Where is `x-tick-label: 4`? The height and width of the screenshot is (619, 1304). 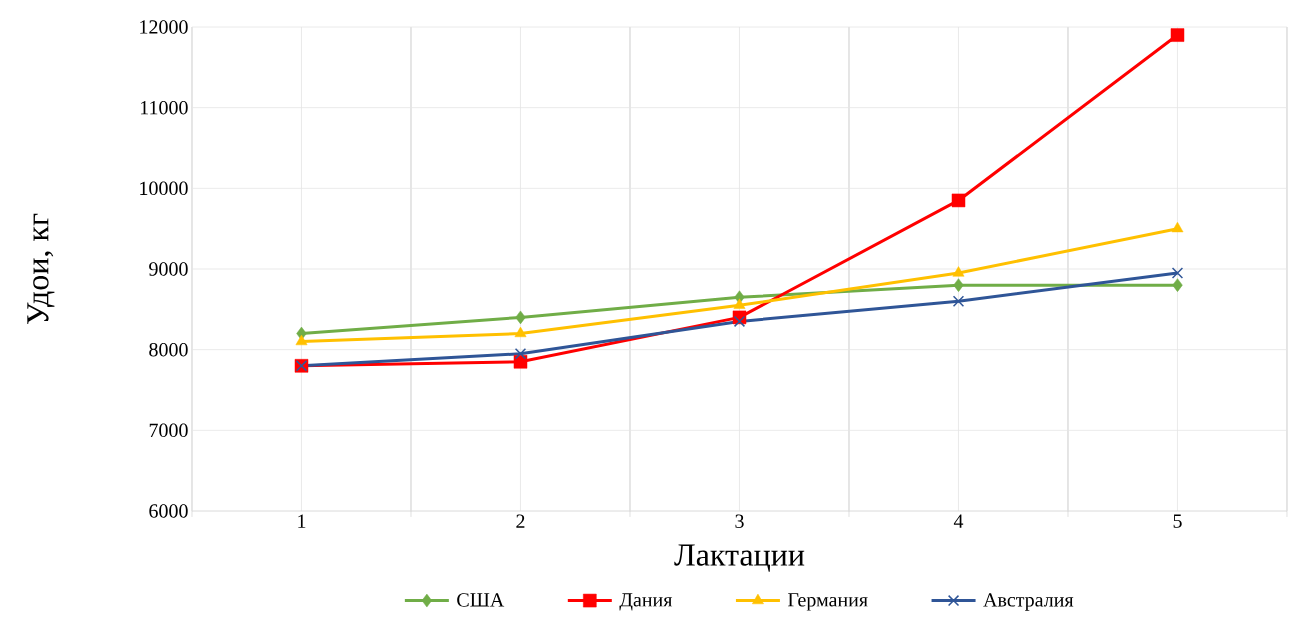 x-tick-label: 4 is located at coordinates (958, 521).